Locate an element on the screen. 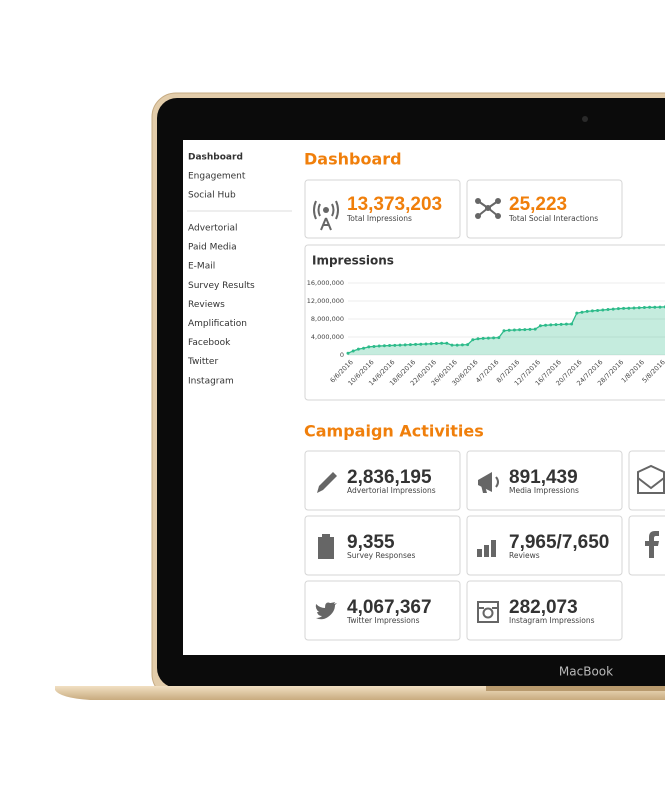 The height and width of the screenshot is (800, 665). nav-item: Facebook is located at coordinates (209, 343).